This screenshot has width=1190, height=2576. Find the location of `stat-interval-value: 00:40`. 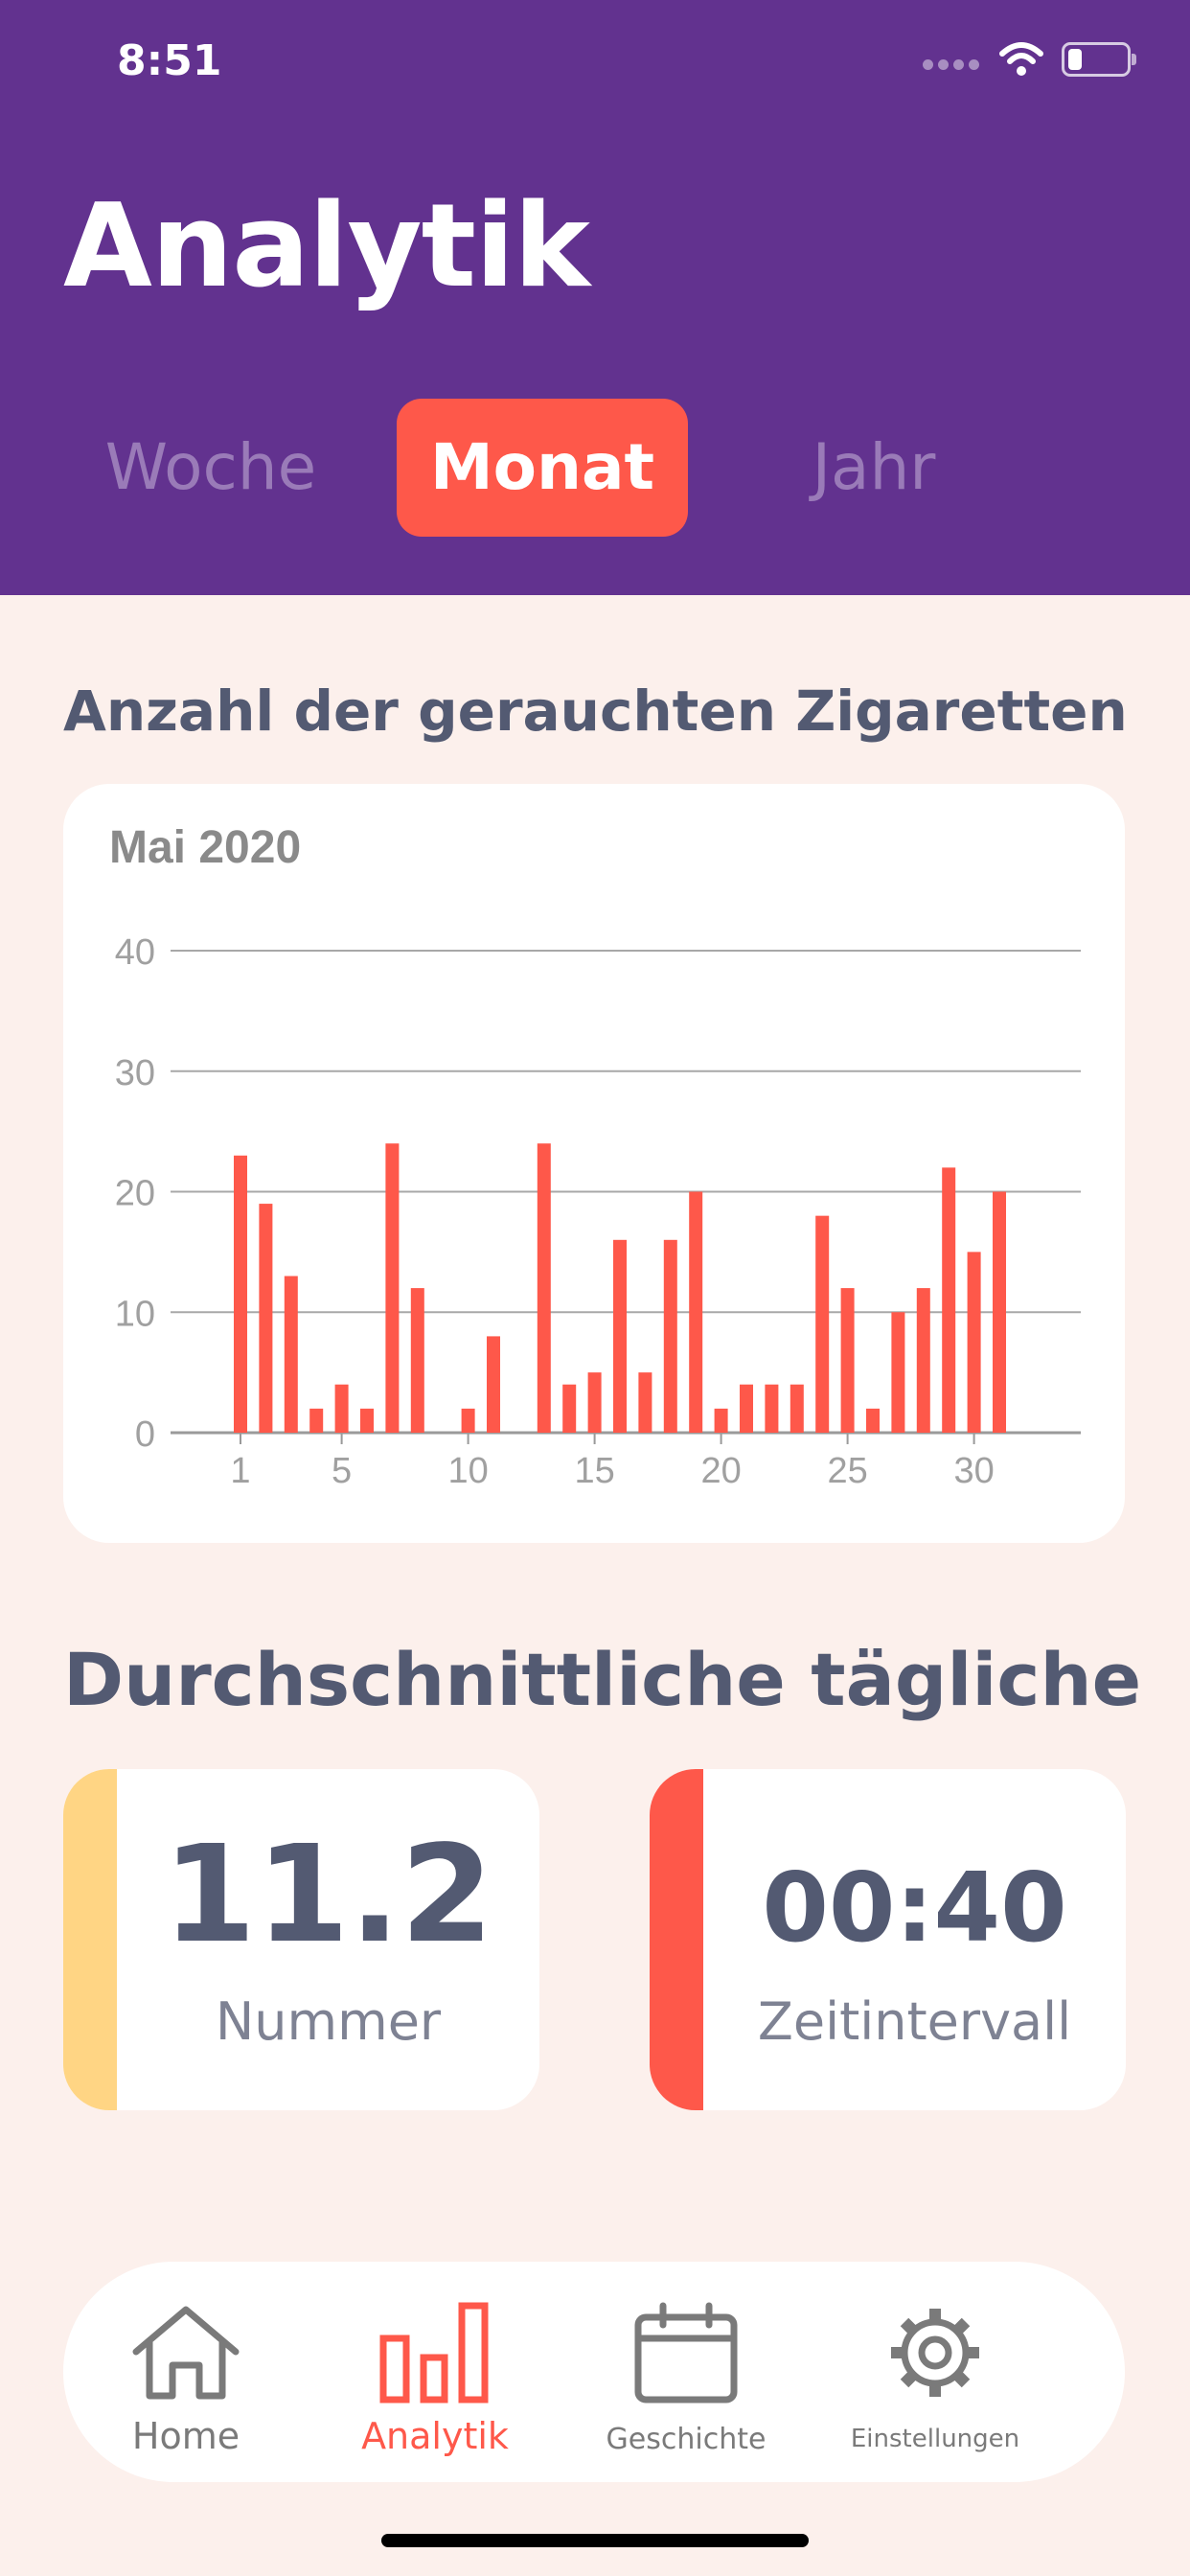

stat-interval-value: 00:40 is located at coordinates (915, 1908).